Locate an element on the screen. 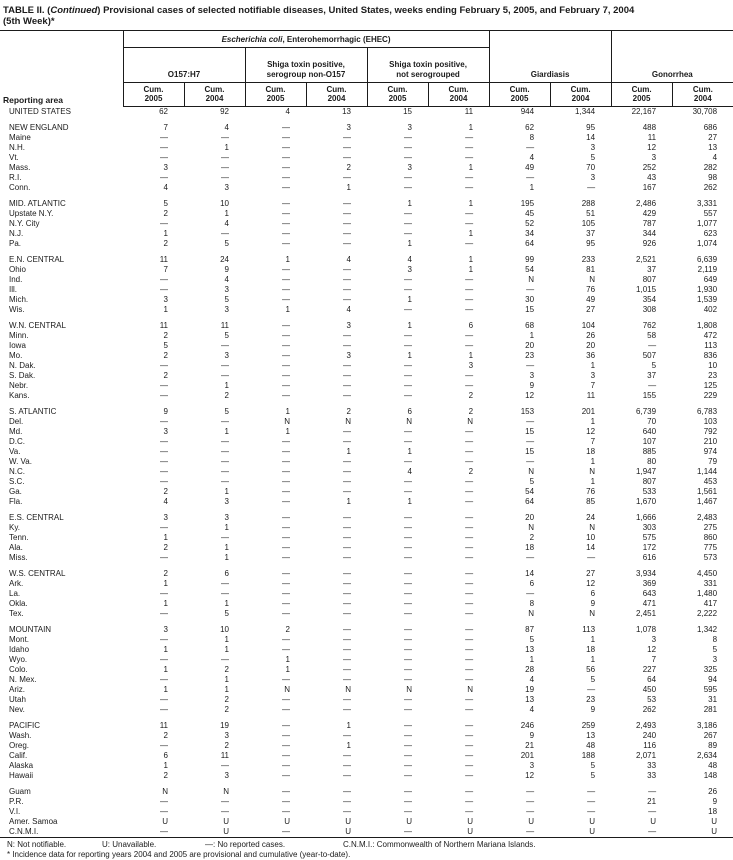 The image size is (733, 860). table-row: Ind. — 4 — — — — N N 807 649 is located at coordinates (366, 280).